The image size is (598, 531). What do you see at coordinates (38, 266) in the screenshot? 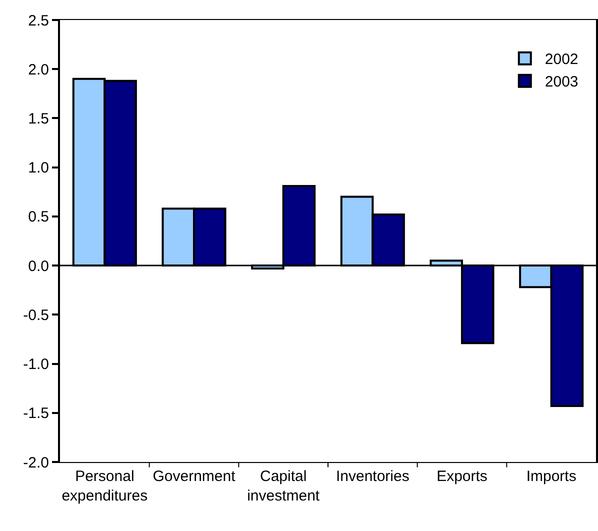
I see `y-tick-label: 0.0` at bounding box center [38, 266].